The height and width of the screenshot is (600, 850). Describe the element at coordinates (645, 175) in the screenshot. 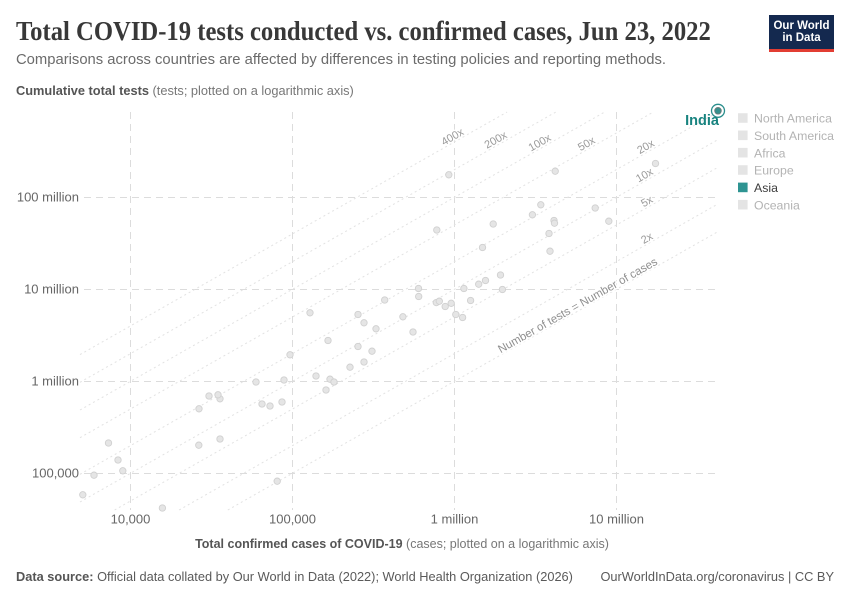

I see `svg-text: 10x` at that location.